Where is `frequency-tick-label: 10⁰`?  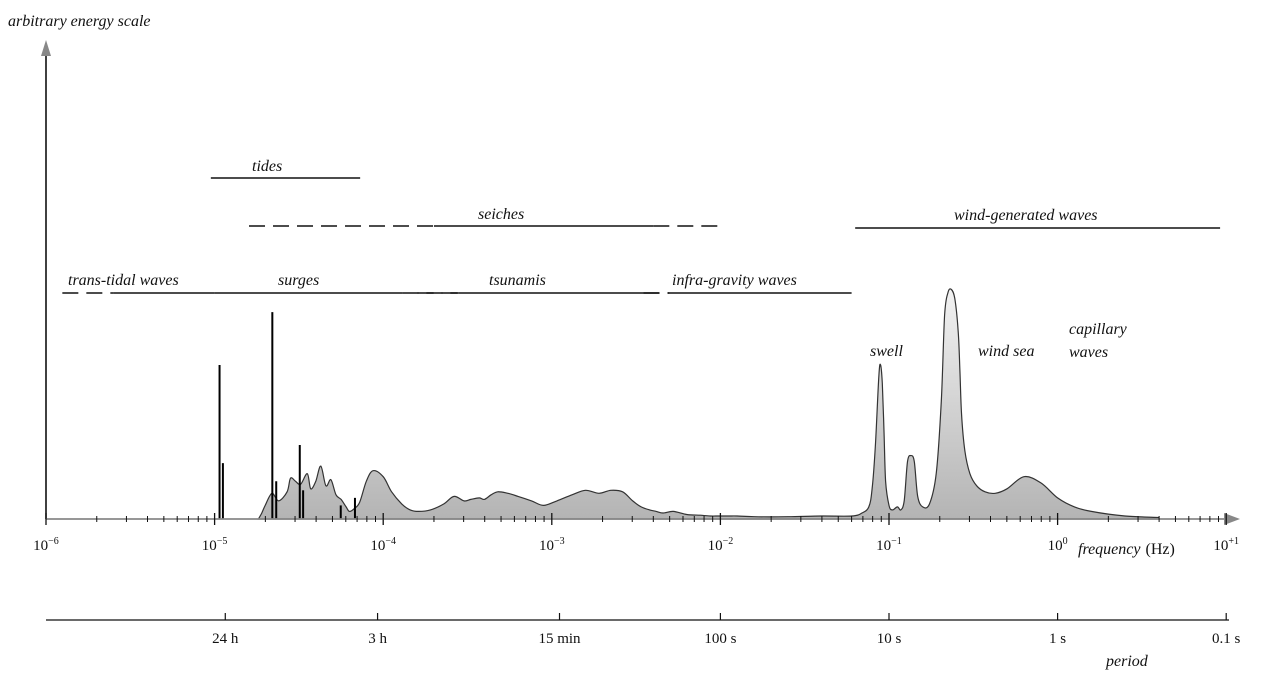 frequency-tick-label: 10⁰ is located at coordinates (1058, 545).